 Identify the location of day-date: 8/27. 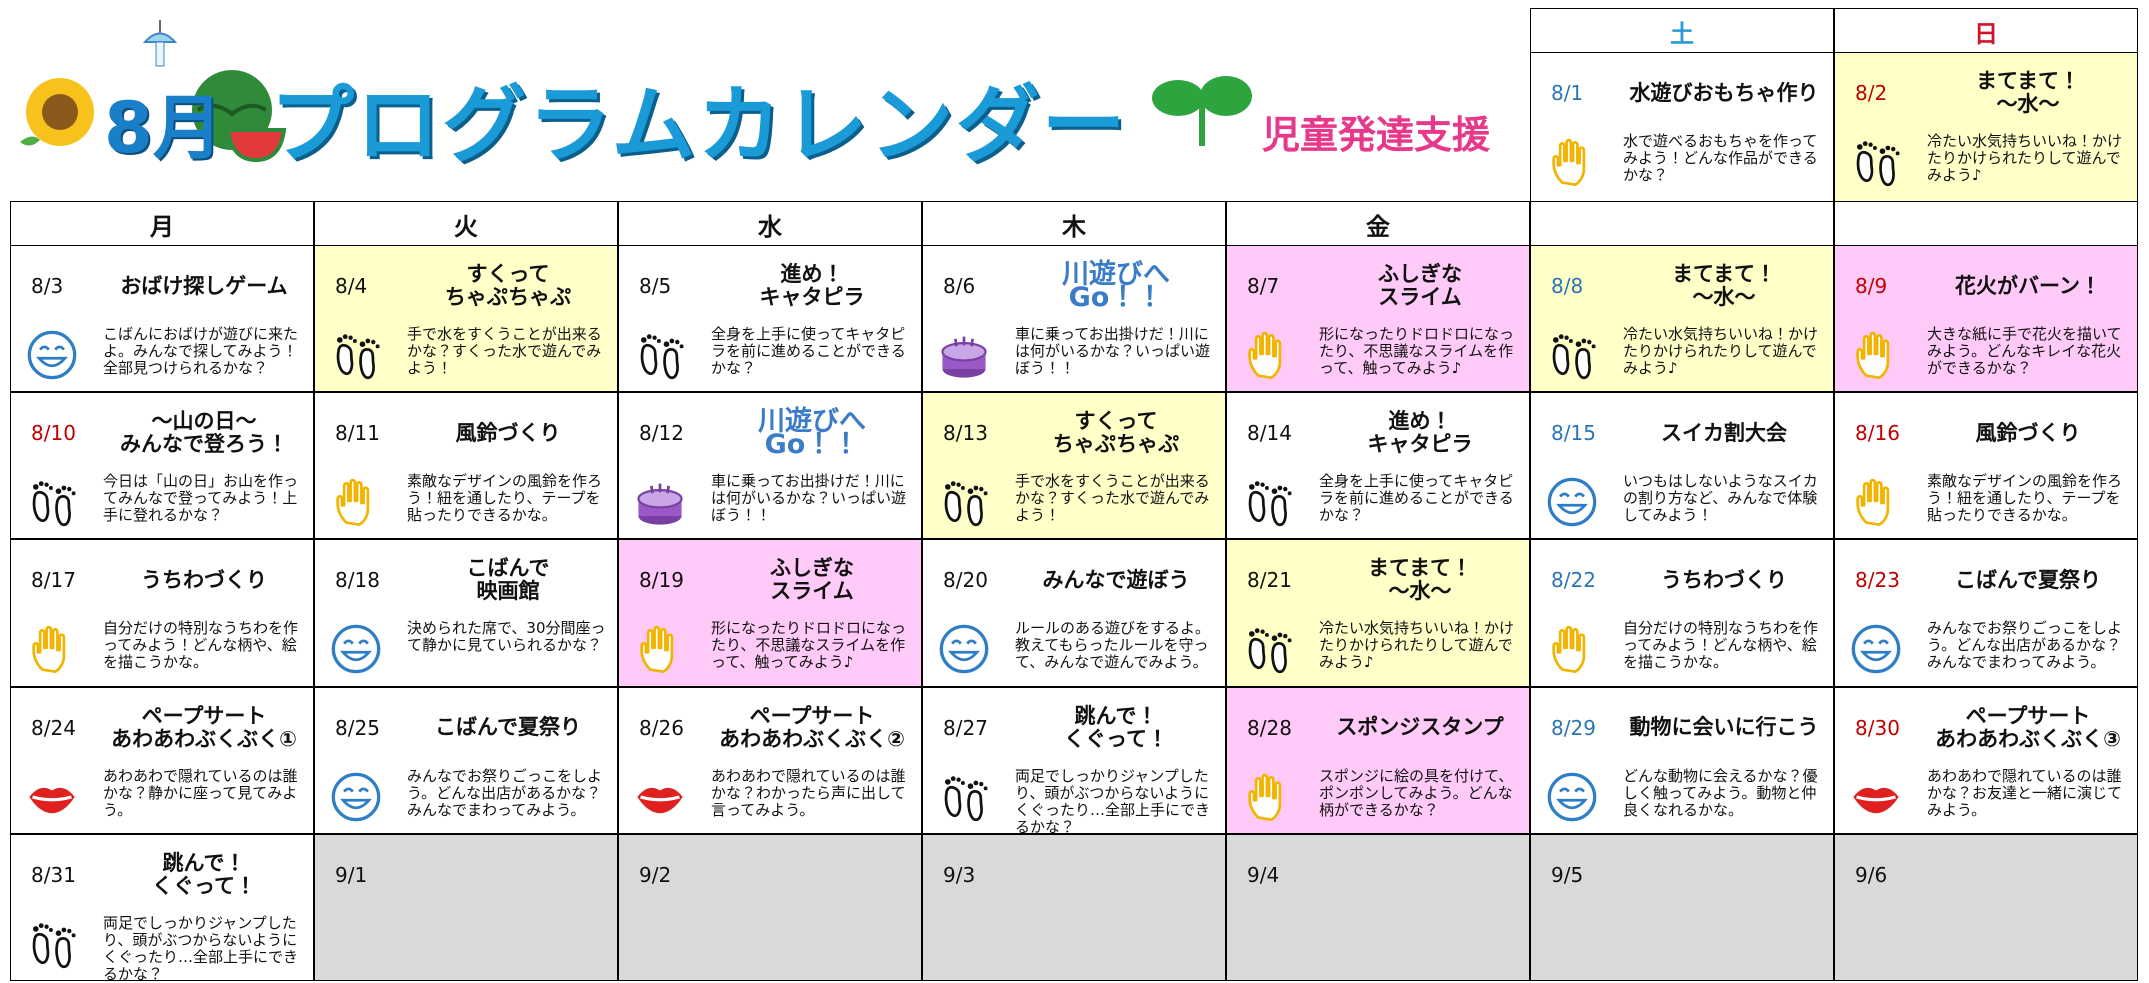
(965, 727).